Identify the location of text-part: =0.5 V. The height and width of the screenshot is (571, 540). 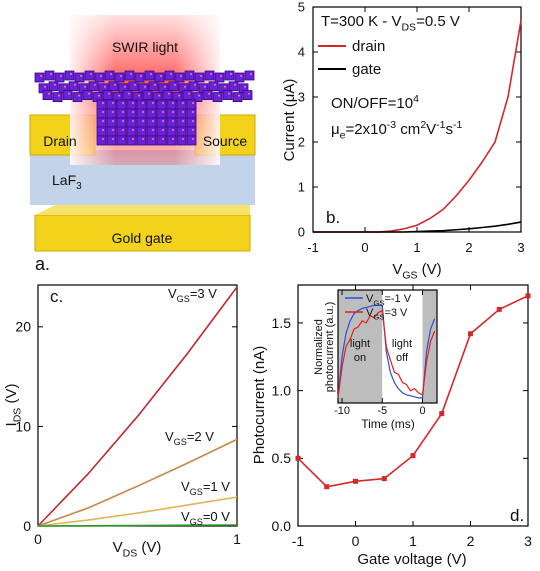
(438, 21).